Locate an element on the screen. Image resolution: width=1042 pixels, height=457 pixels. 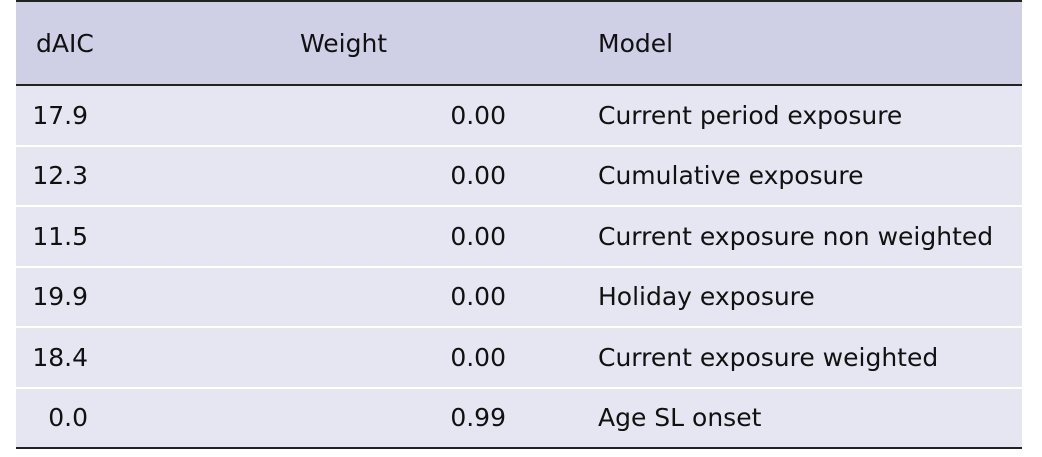
cell-daic: 18.4 is located at coordinates (81, 358).